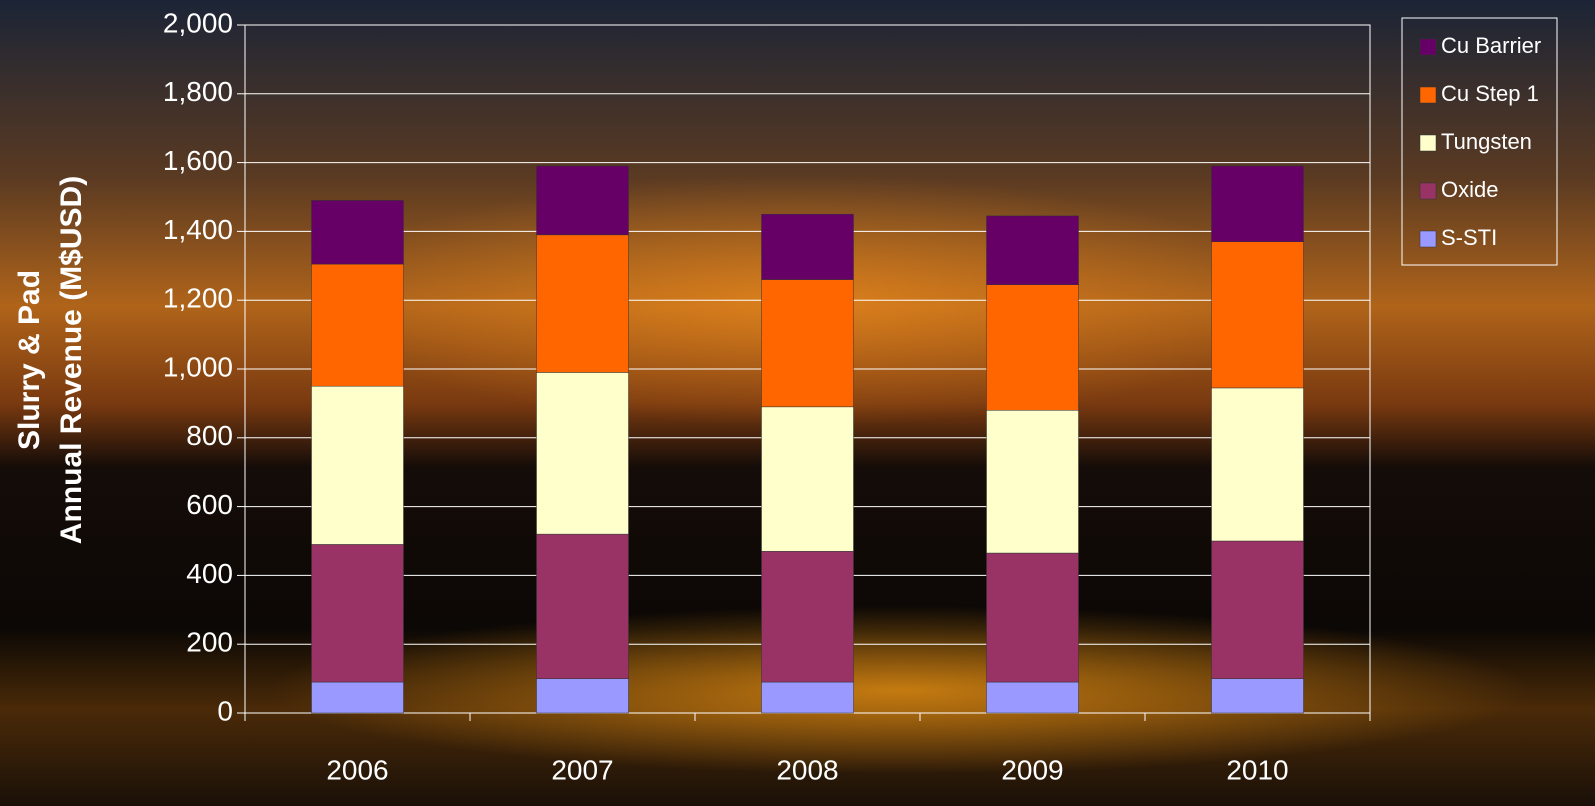 The width and height of the screenshot is (1595, 806). I want to click on legend-label: S-STI, so click(1469, 237).